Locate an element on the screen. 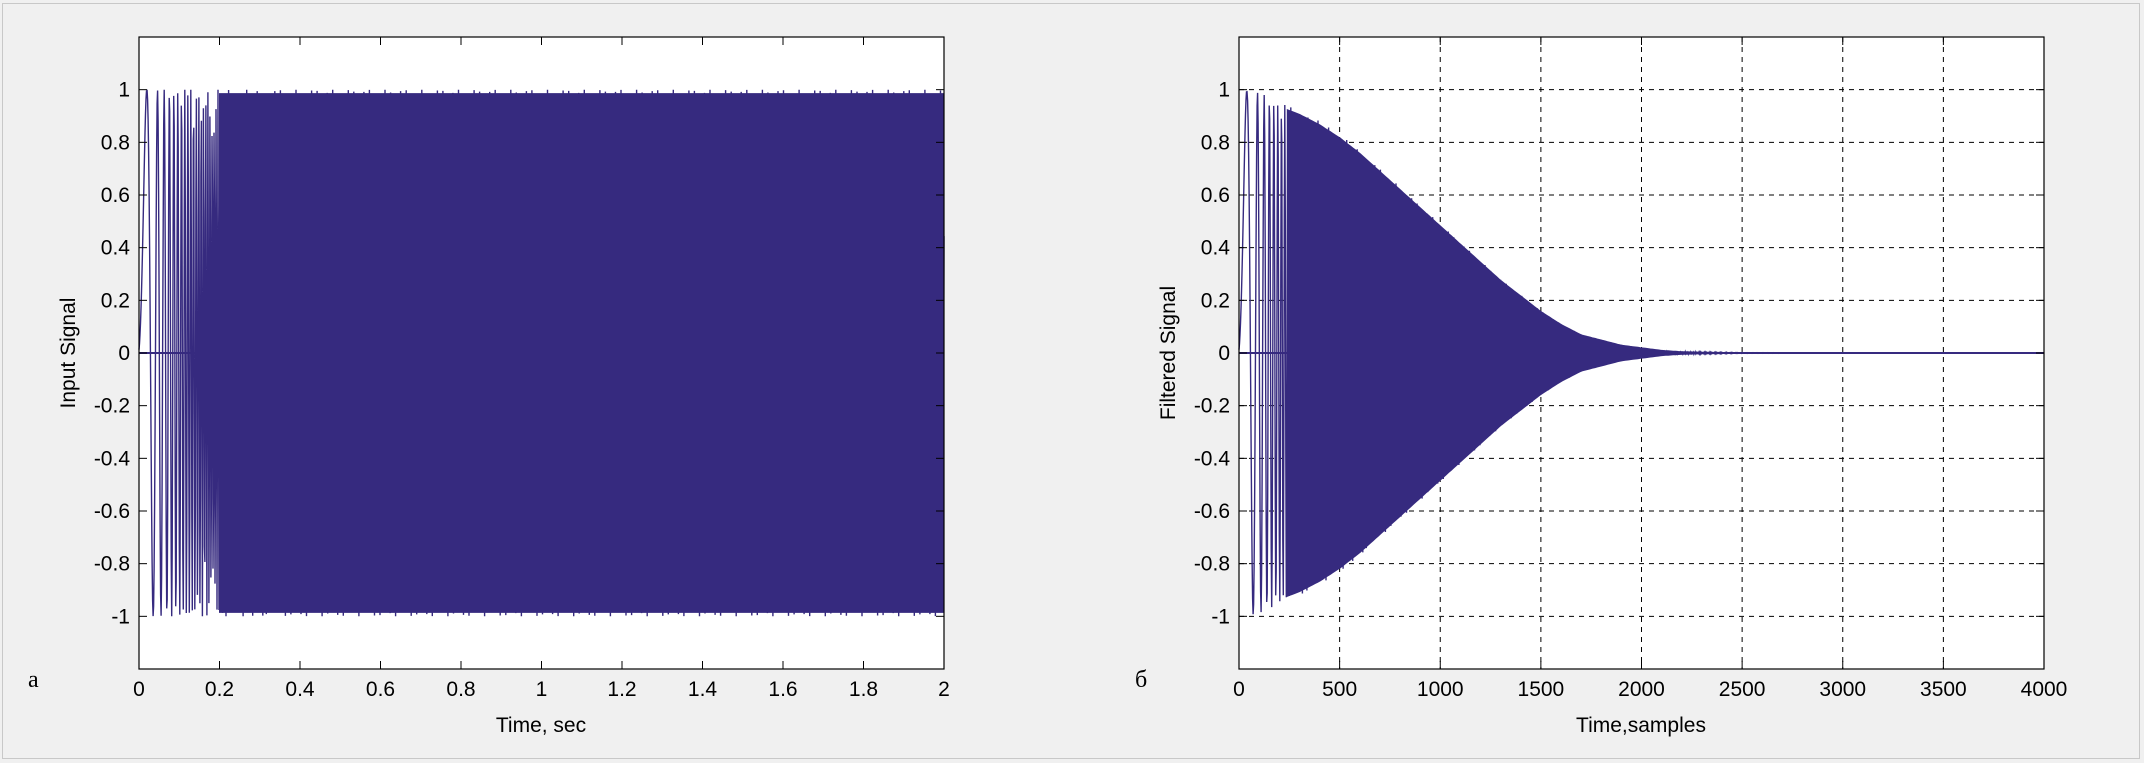 Image resolution: width=2144 pixels, height=763 pixels. panel-label-b: б is located at coordinates (1141, 680).